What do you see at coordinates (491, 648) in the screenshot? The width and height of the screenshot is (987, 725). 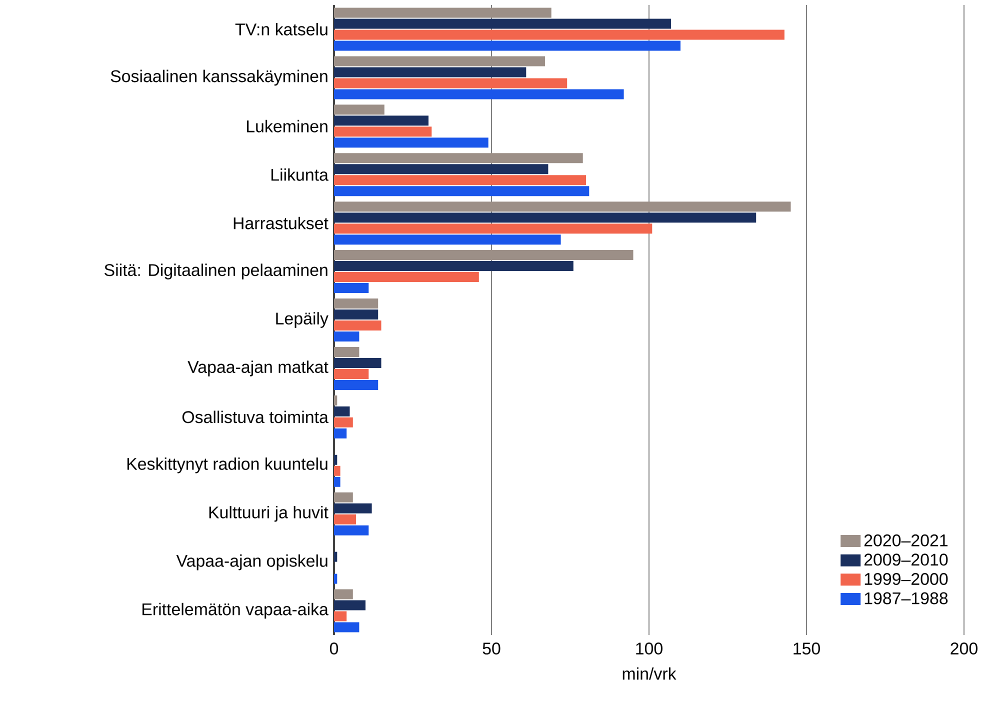 I see `x-tick-label: 50` at bounding box center [491, 648].